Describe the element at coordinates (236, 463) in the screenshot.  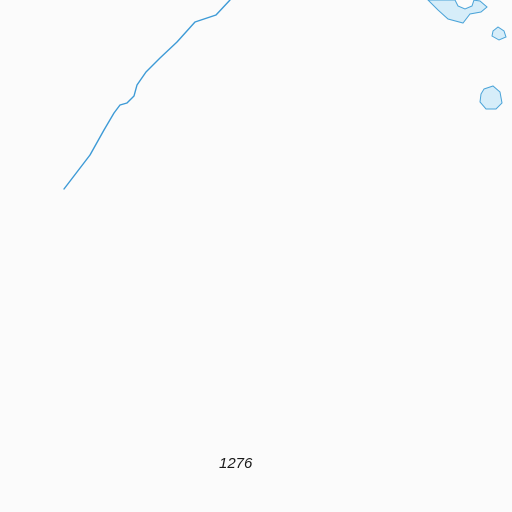
I see `elevation-label: 1276` at that location.